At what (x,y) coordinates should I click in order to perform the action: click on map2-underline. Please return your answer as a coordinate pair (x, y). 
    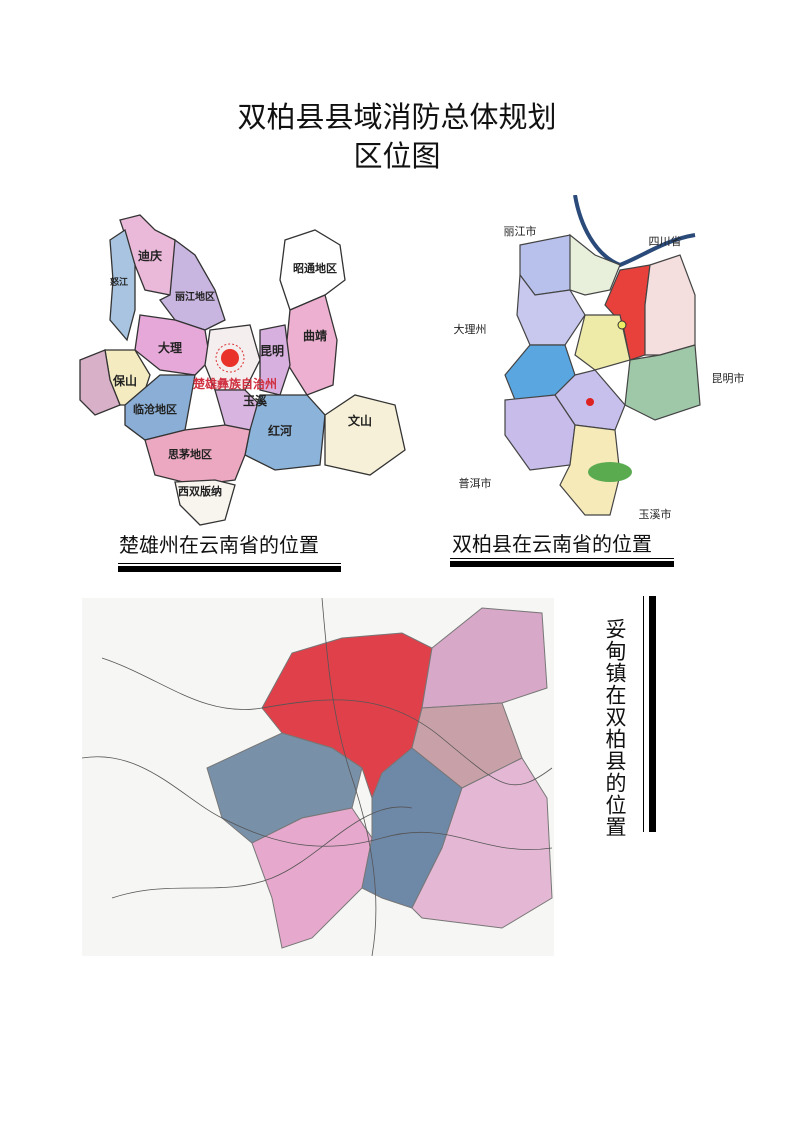
    Looking at the image, I should click on (562, 558).